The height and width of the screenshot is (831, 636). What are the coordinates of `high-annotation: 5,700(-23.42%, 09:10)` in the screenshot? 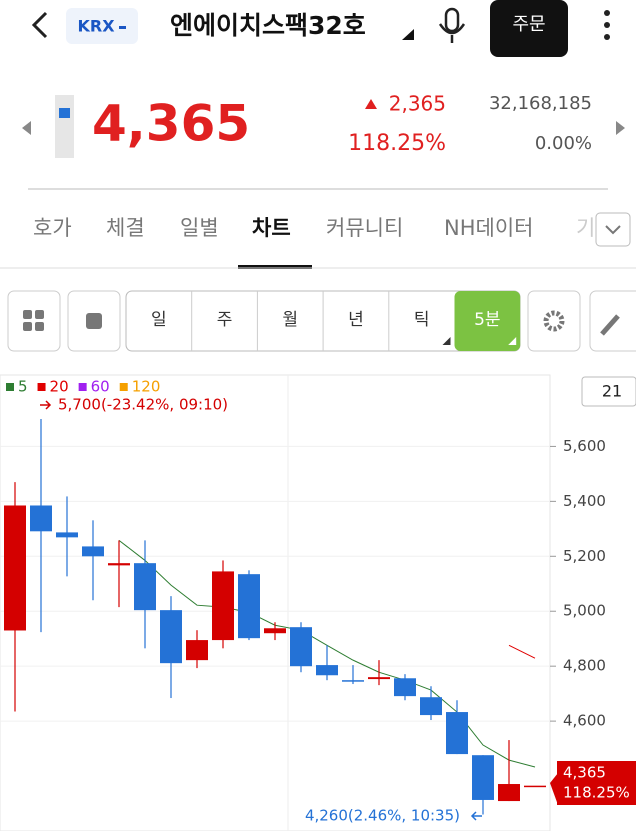 It's located at (143, 405).